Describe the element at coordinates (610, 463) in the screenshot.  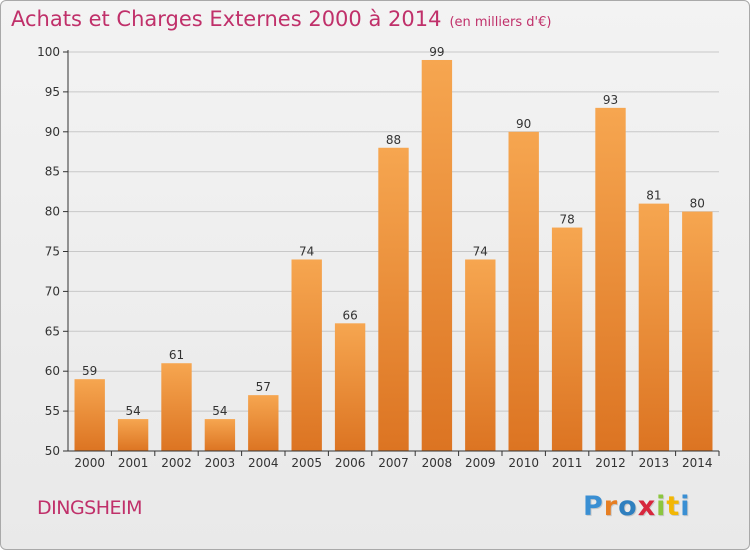
I see `x-tick-label-2012: 2012` at that location.